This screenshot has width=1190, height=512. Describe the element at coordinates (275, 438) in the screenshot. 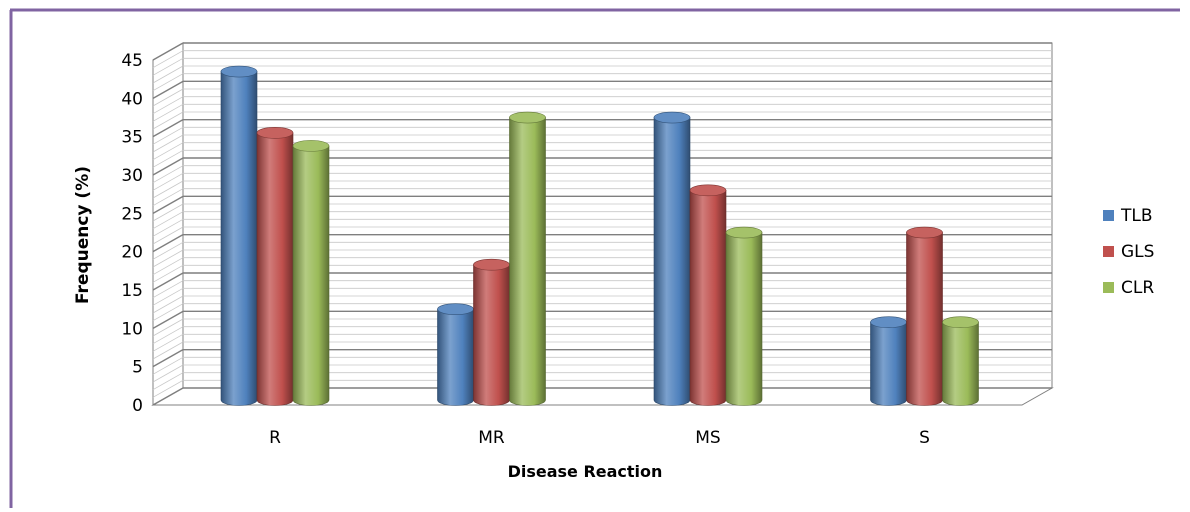

I see `x-tick-label: R` at that location.